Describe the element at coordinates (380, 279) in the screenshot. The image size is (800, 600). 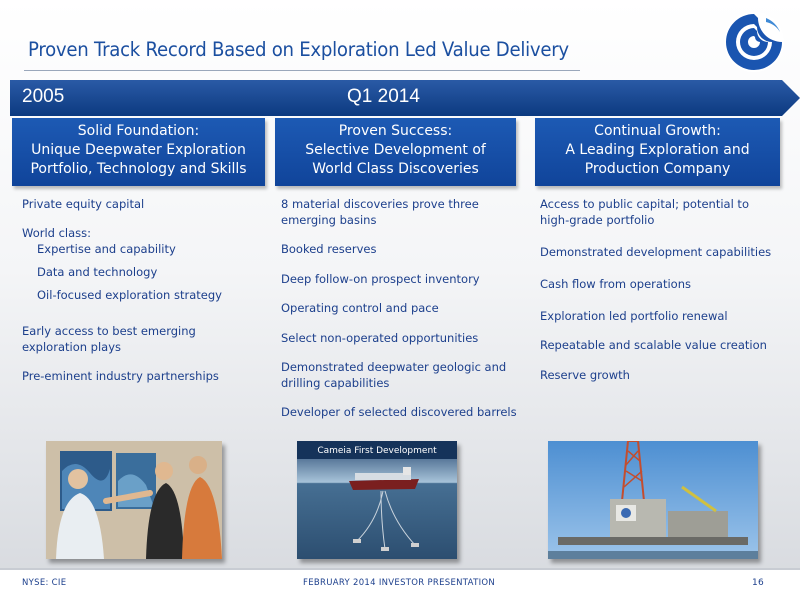
I see `list-item: Deep follow-on prospect inventory` at that location.